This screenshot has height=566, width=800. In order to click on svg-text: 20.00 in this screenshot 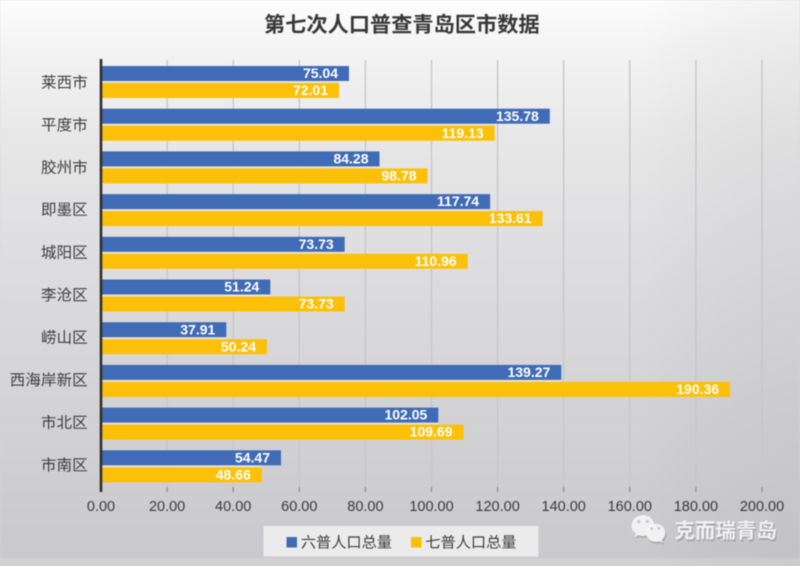, I will do `click(167, 507)`.